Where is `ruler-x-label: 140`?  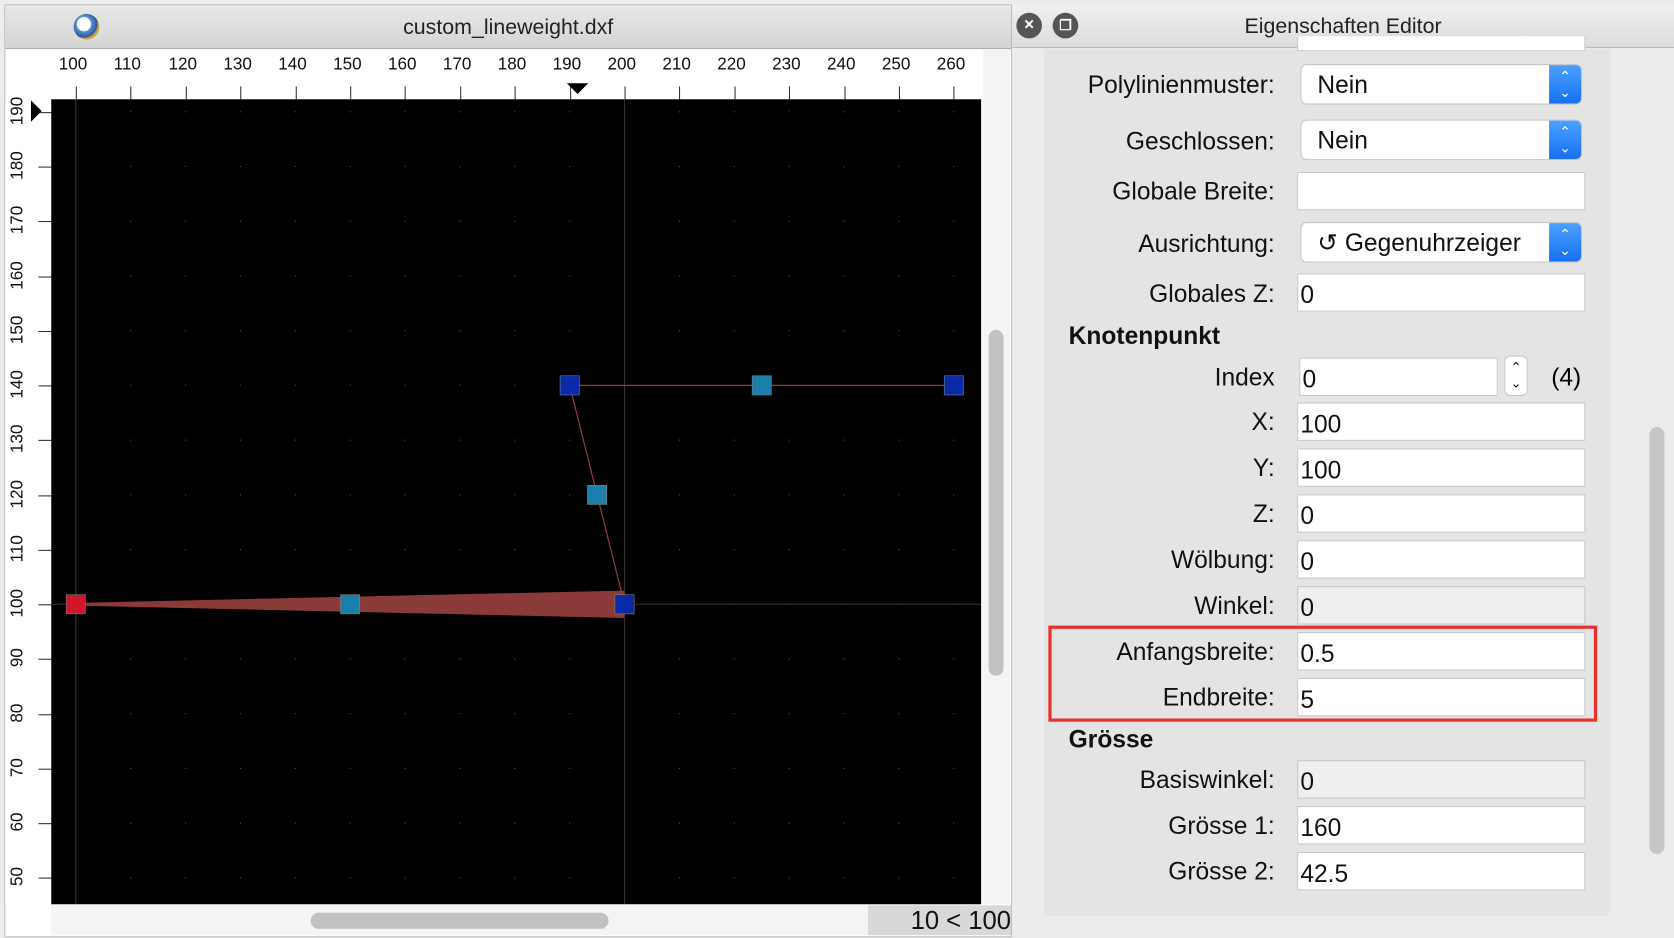 ruler-x-label: 140 is located at coordinates (292, 64).